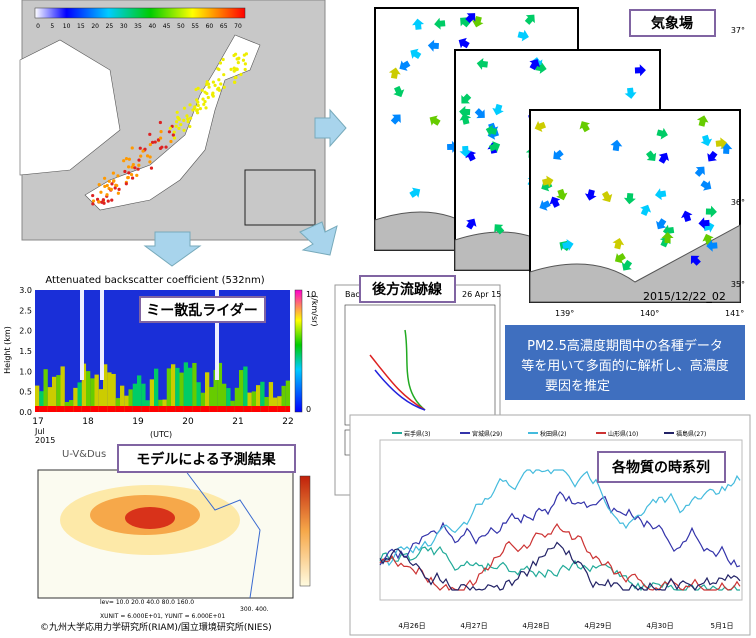 The width and height of the screenshot is (756, 638). Describe the element at coordinates (635, 263) in the screenshot. I see `land` at that location.